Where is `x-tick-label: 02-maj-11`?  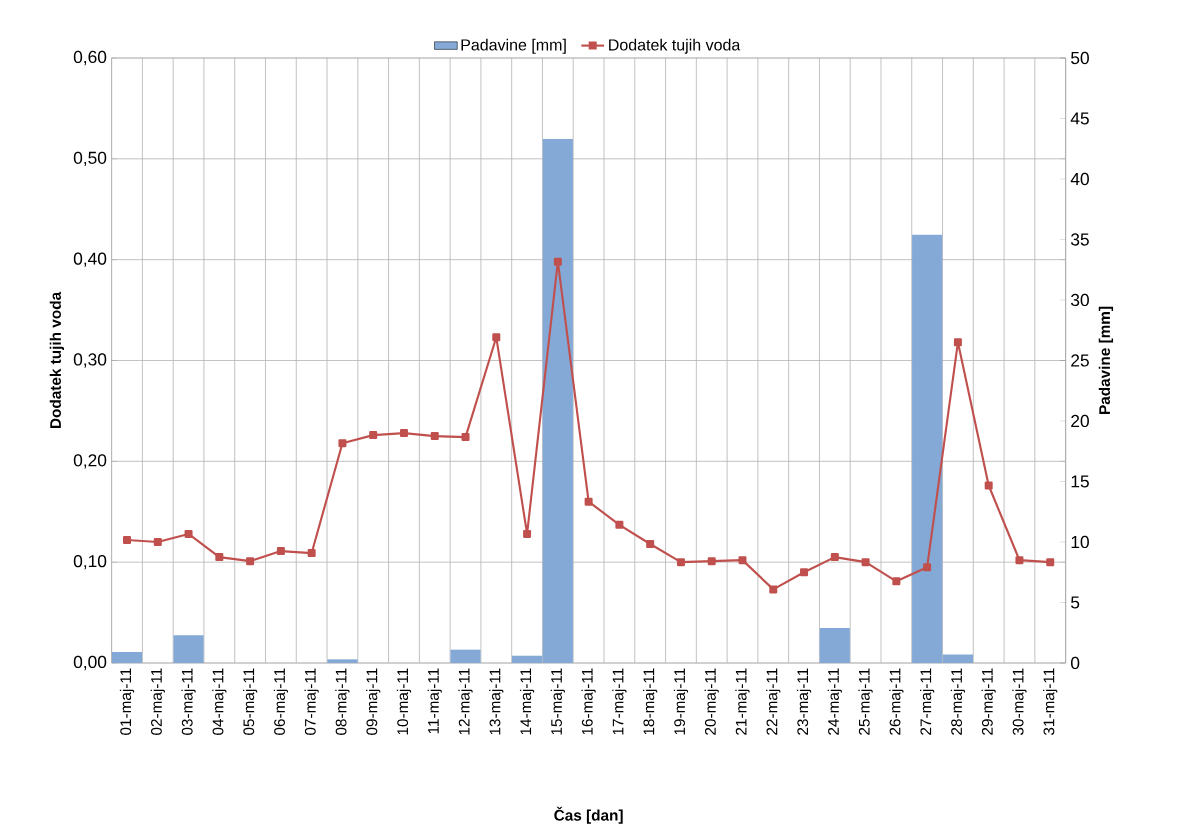 x-tick-label: 02-maj-11 is located at coordinates (157, 701).